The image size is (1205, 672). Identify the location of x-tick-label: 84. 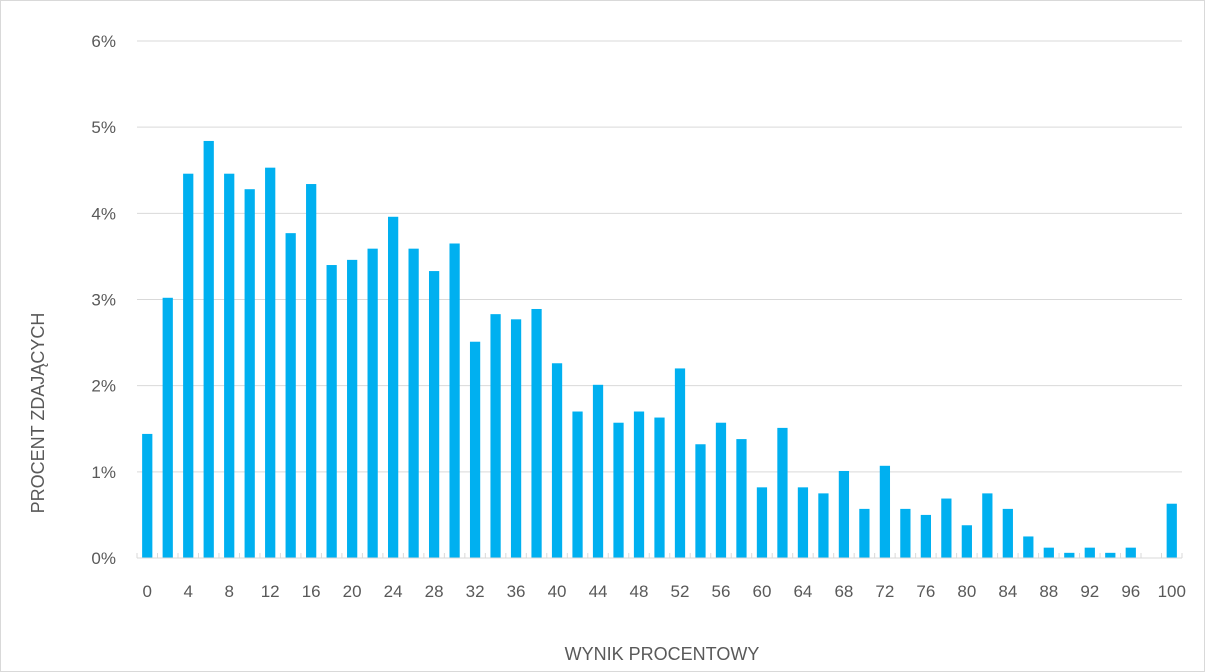
(1007, 591).